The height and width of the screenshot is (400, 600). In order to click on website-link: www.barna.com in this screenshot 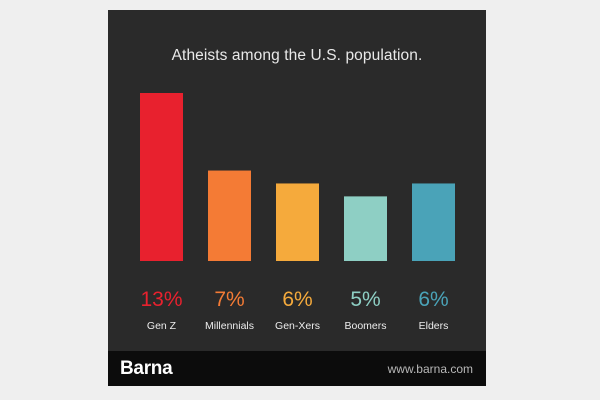, I will do `click(430, 369)`.